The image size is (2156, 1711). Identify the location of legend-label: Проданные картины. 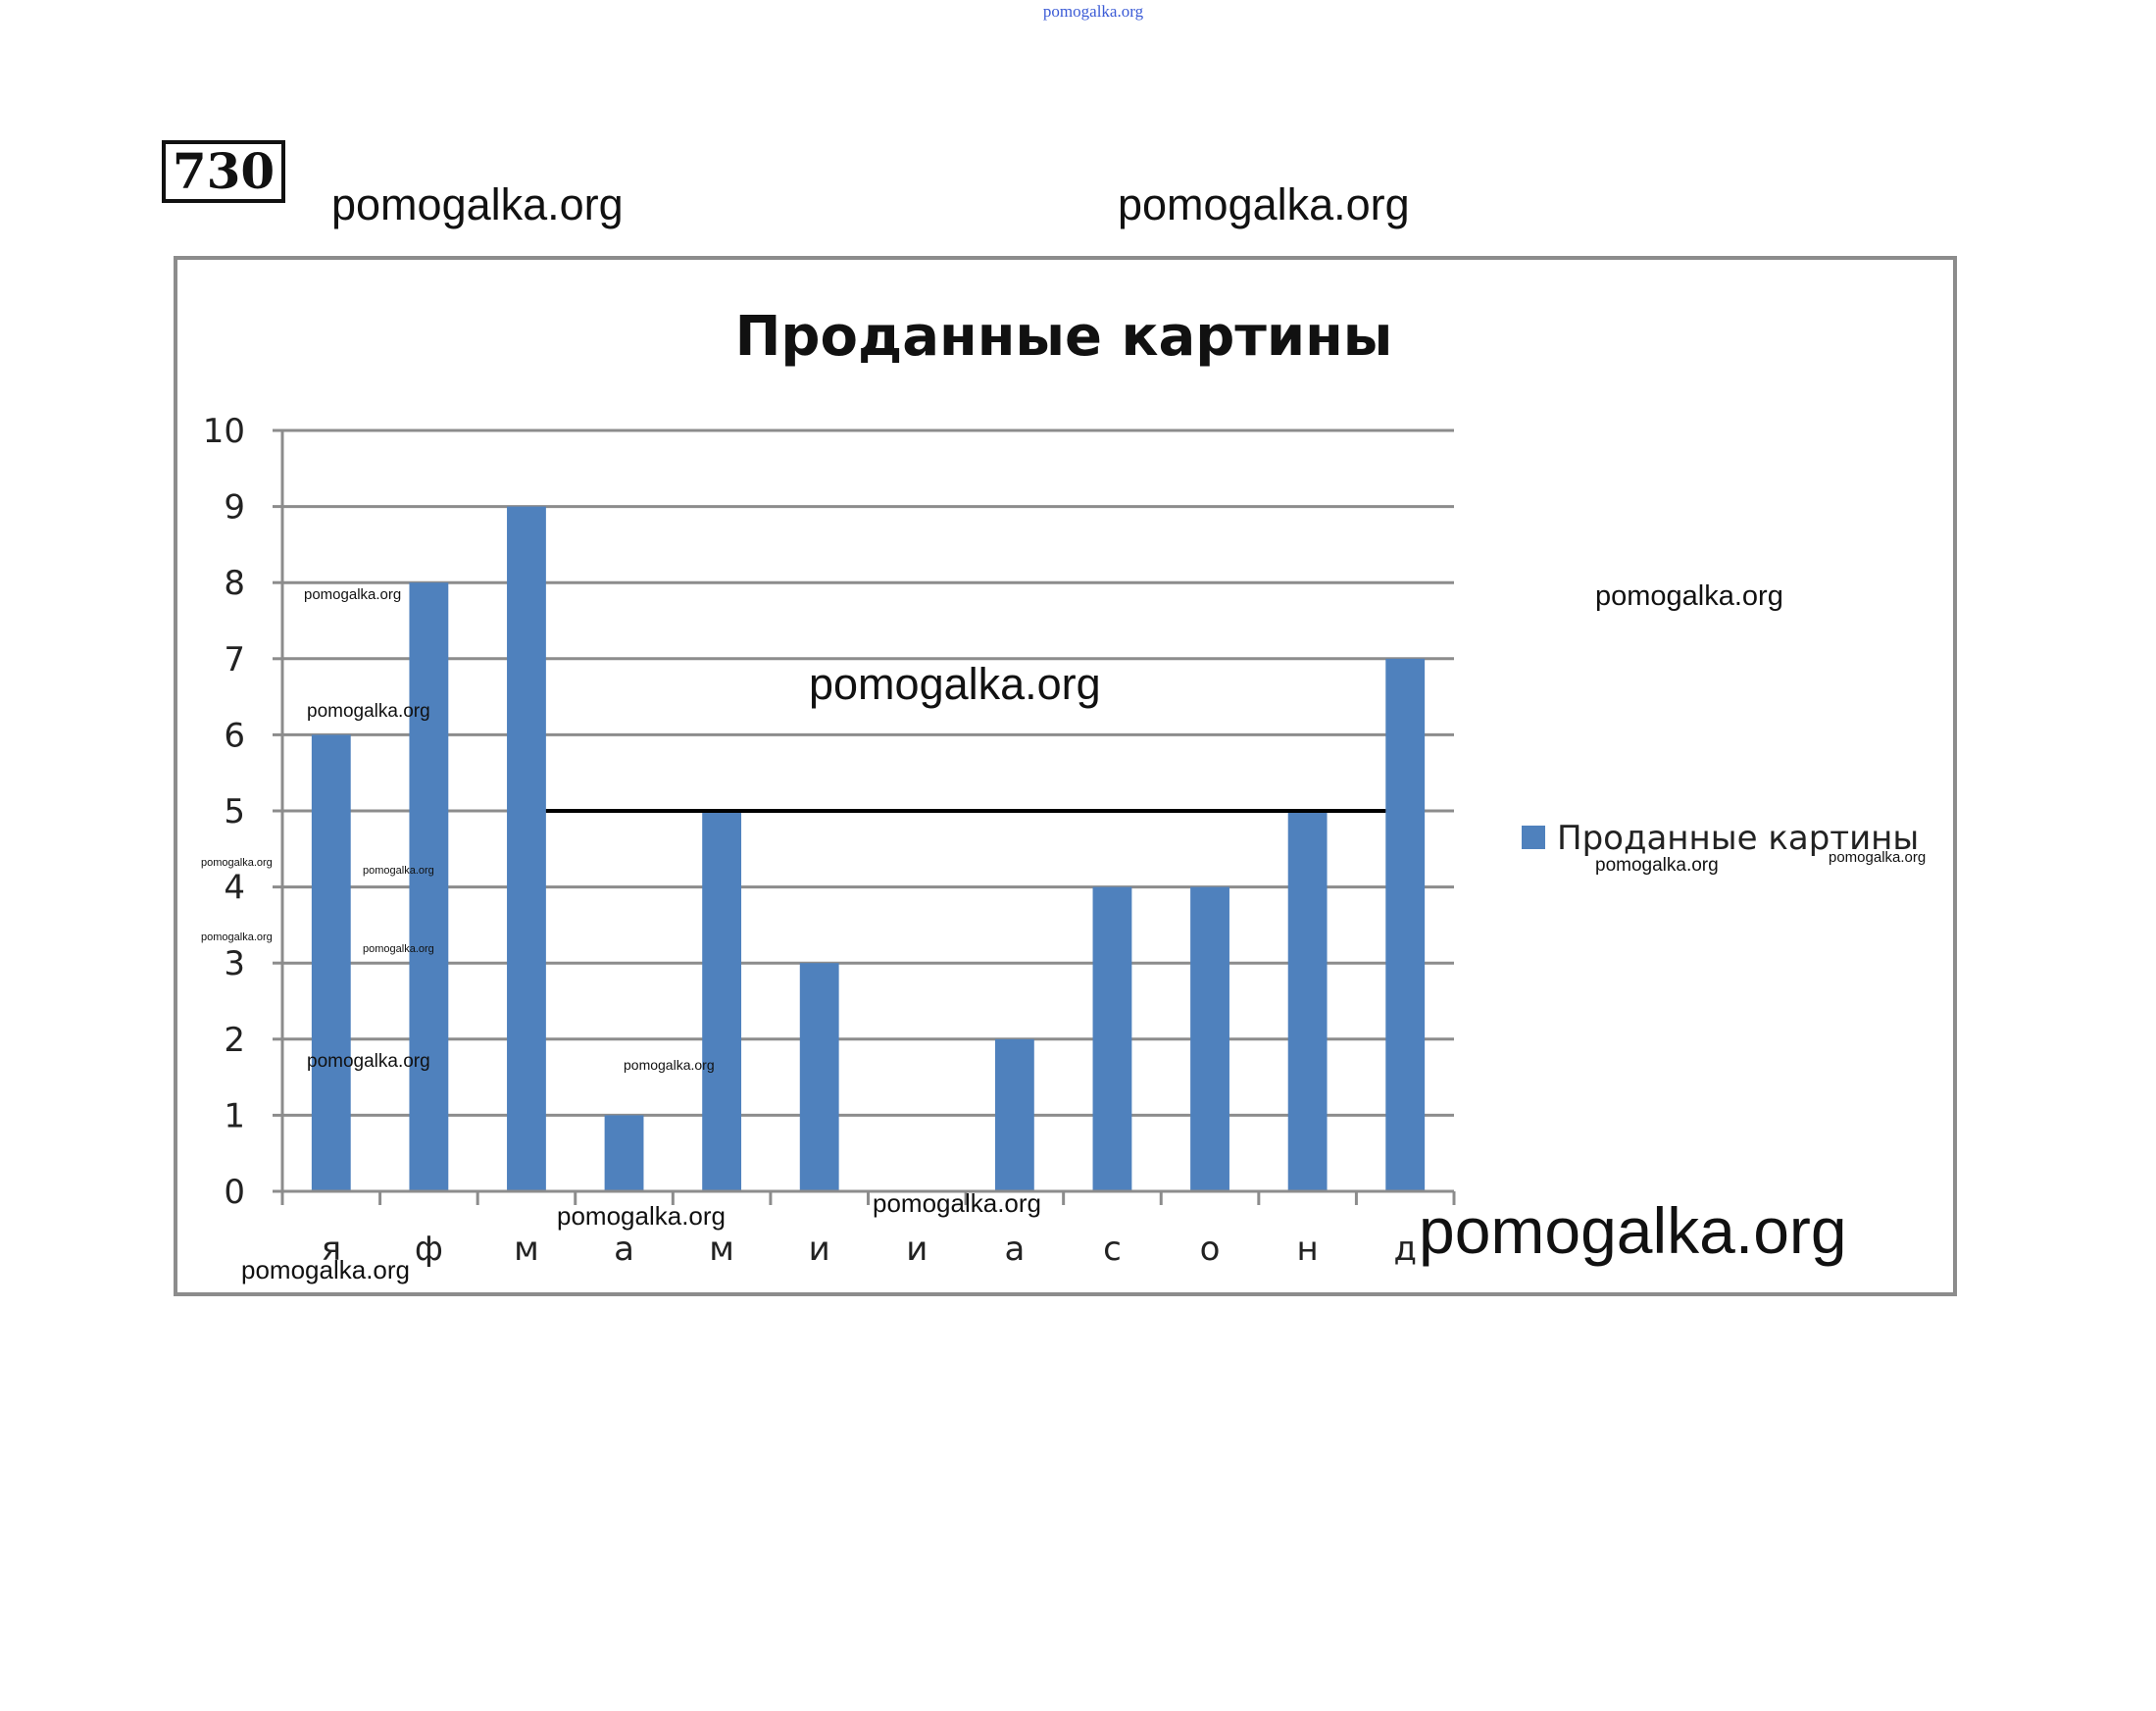
(1738, 839).